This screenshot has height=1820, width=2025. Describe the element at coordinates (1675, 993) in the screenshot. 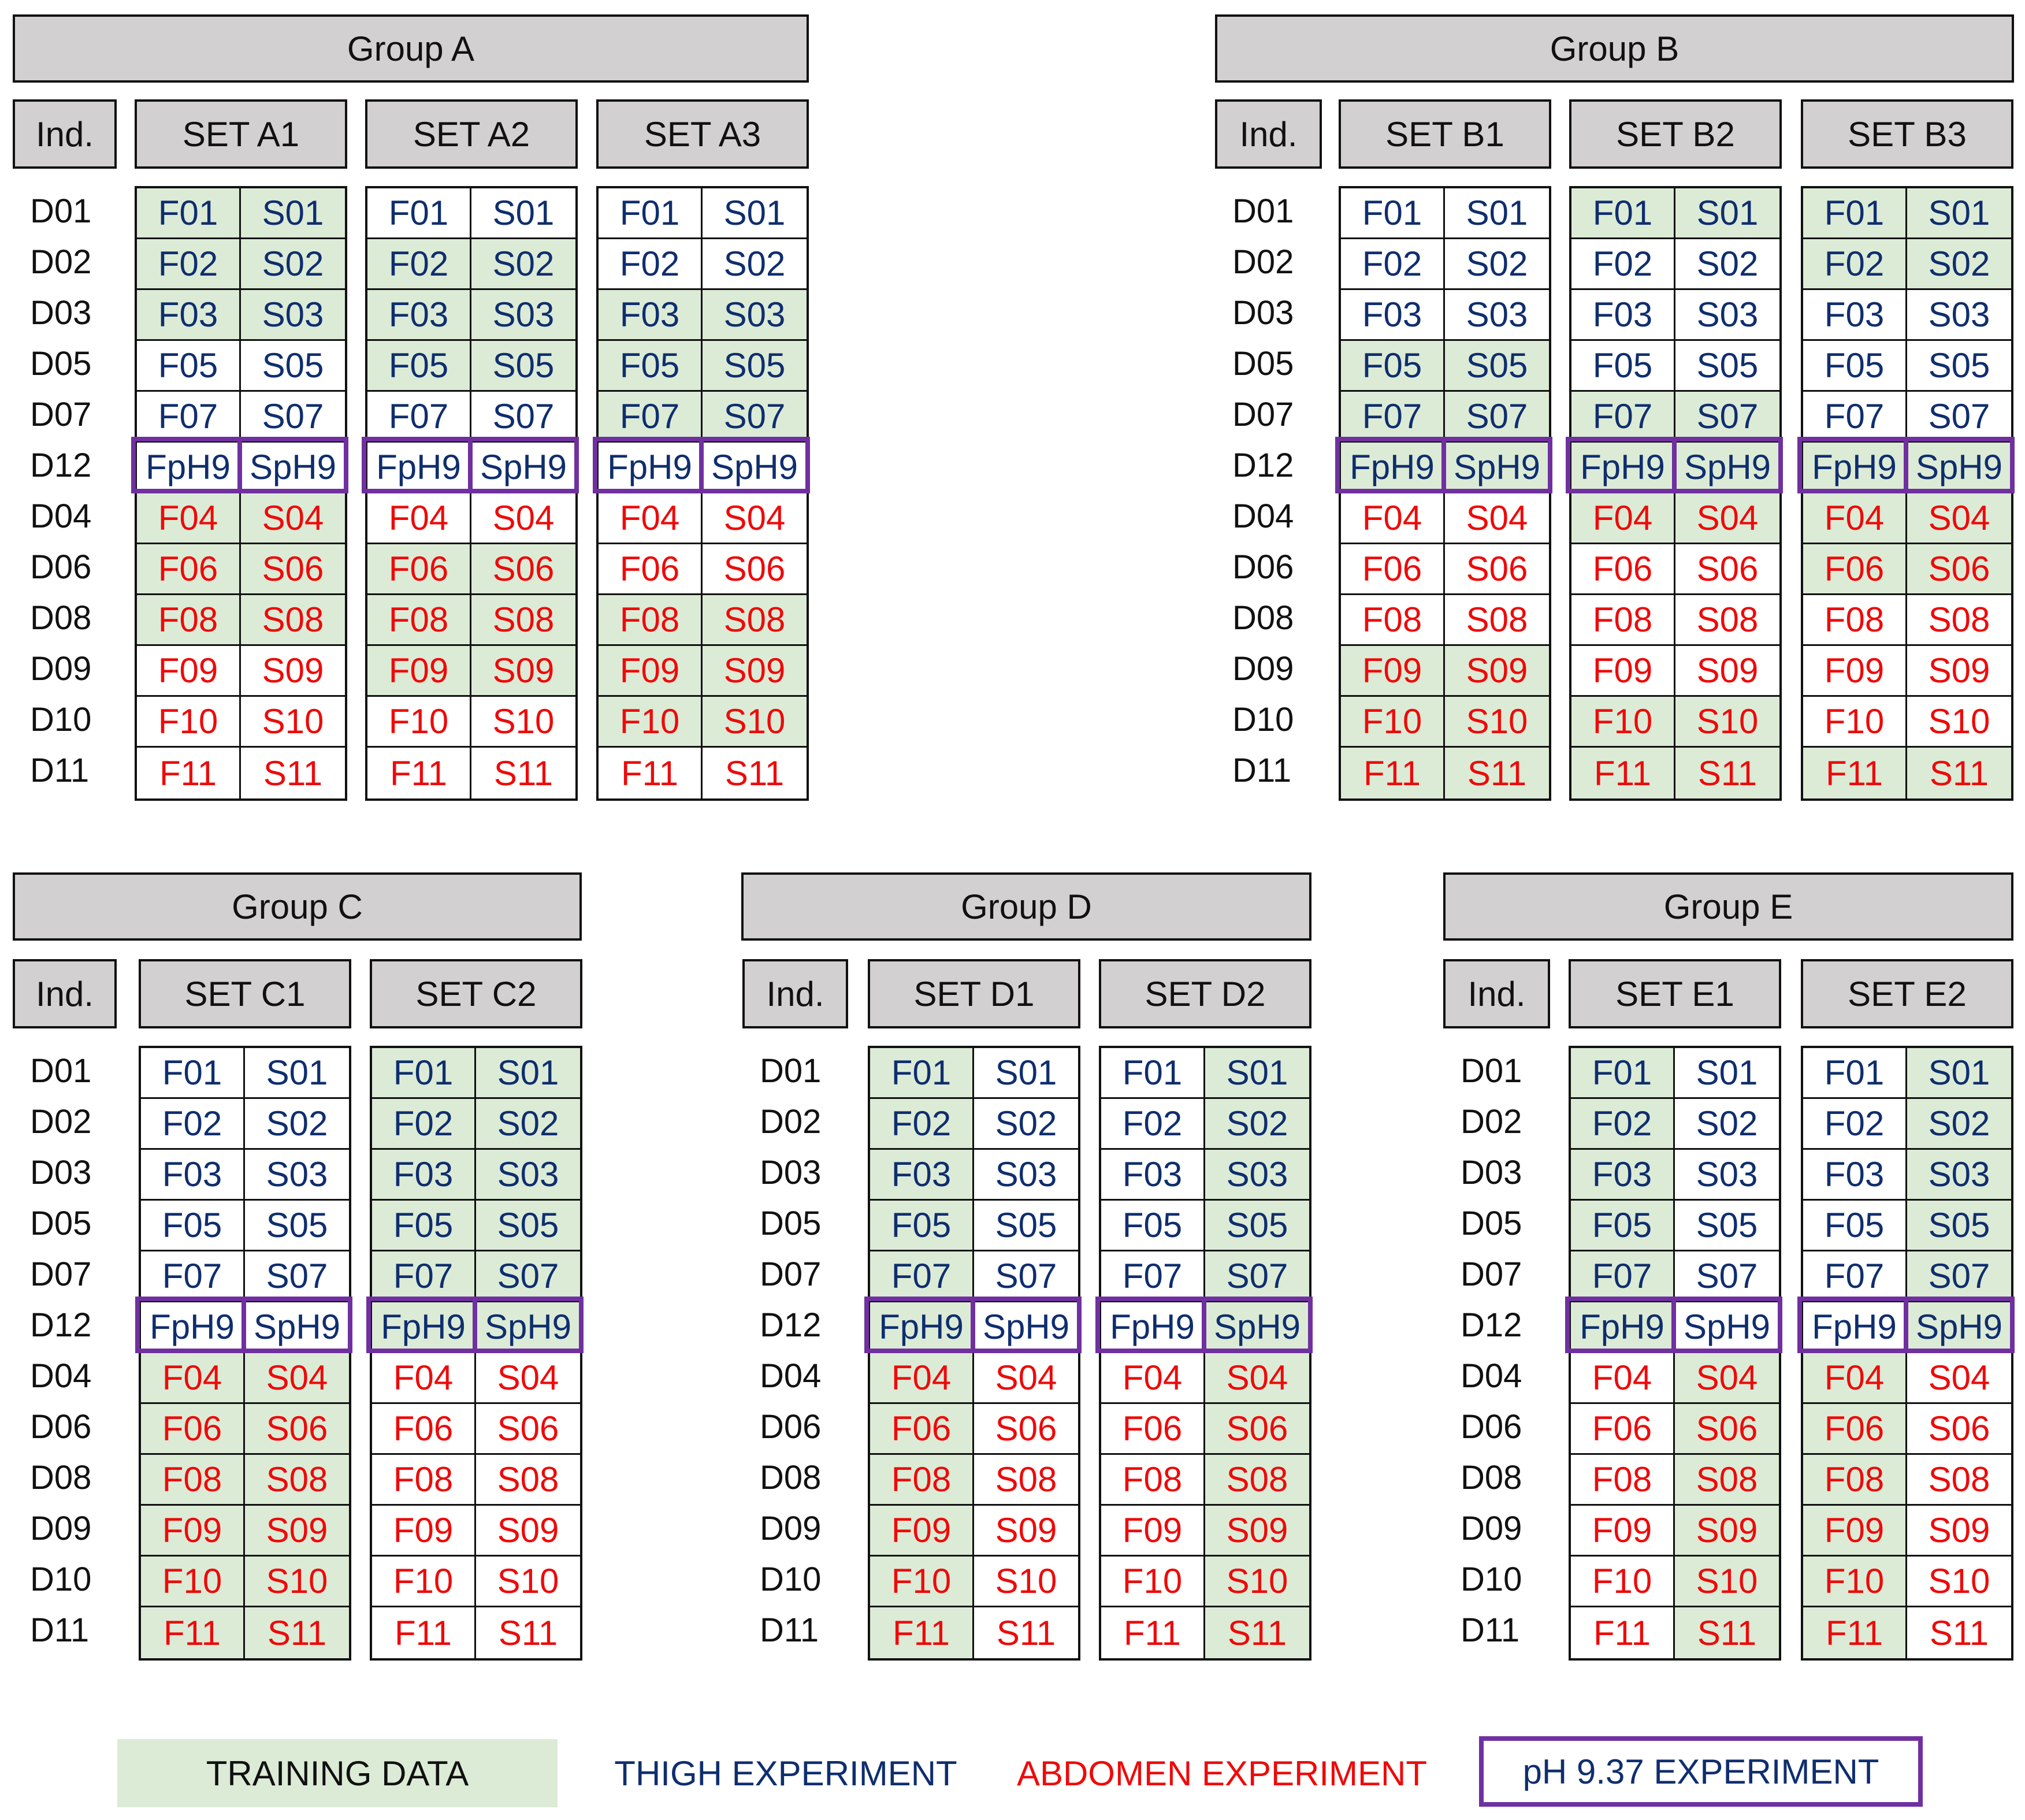

I see `set-header: SET E1` at that location.